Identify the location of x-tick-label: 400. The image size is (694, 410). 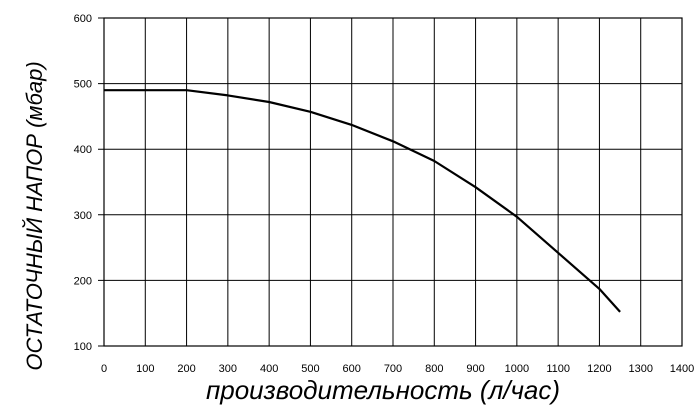
(269, 369).